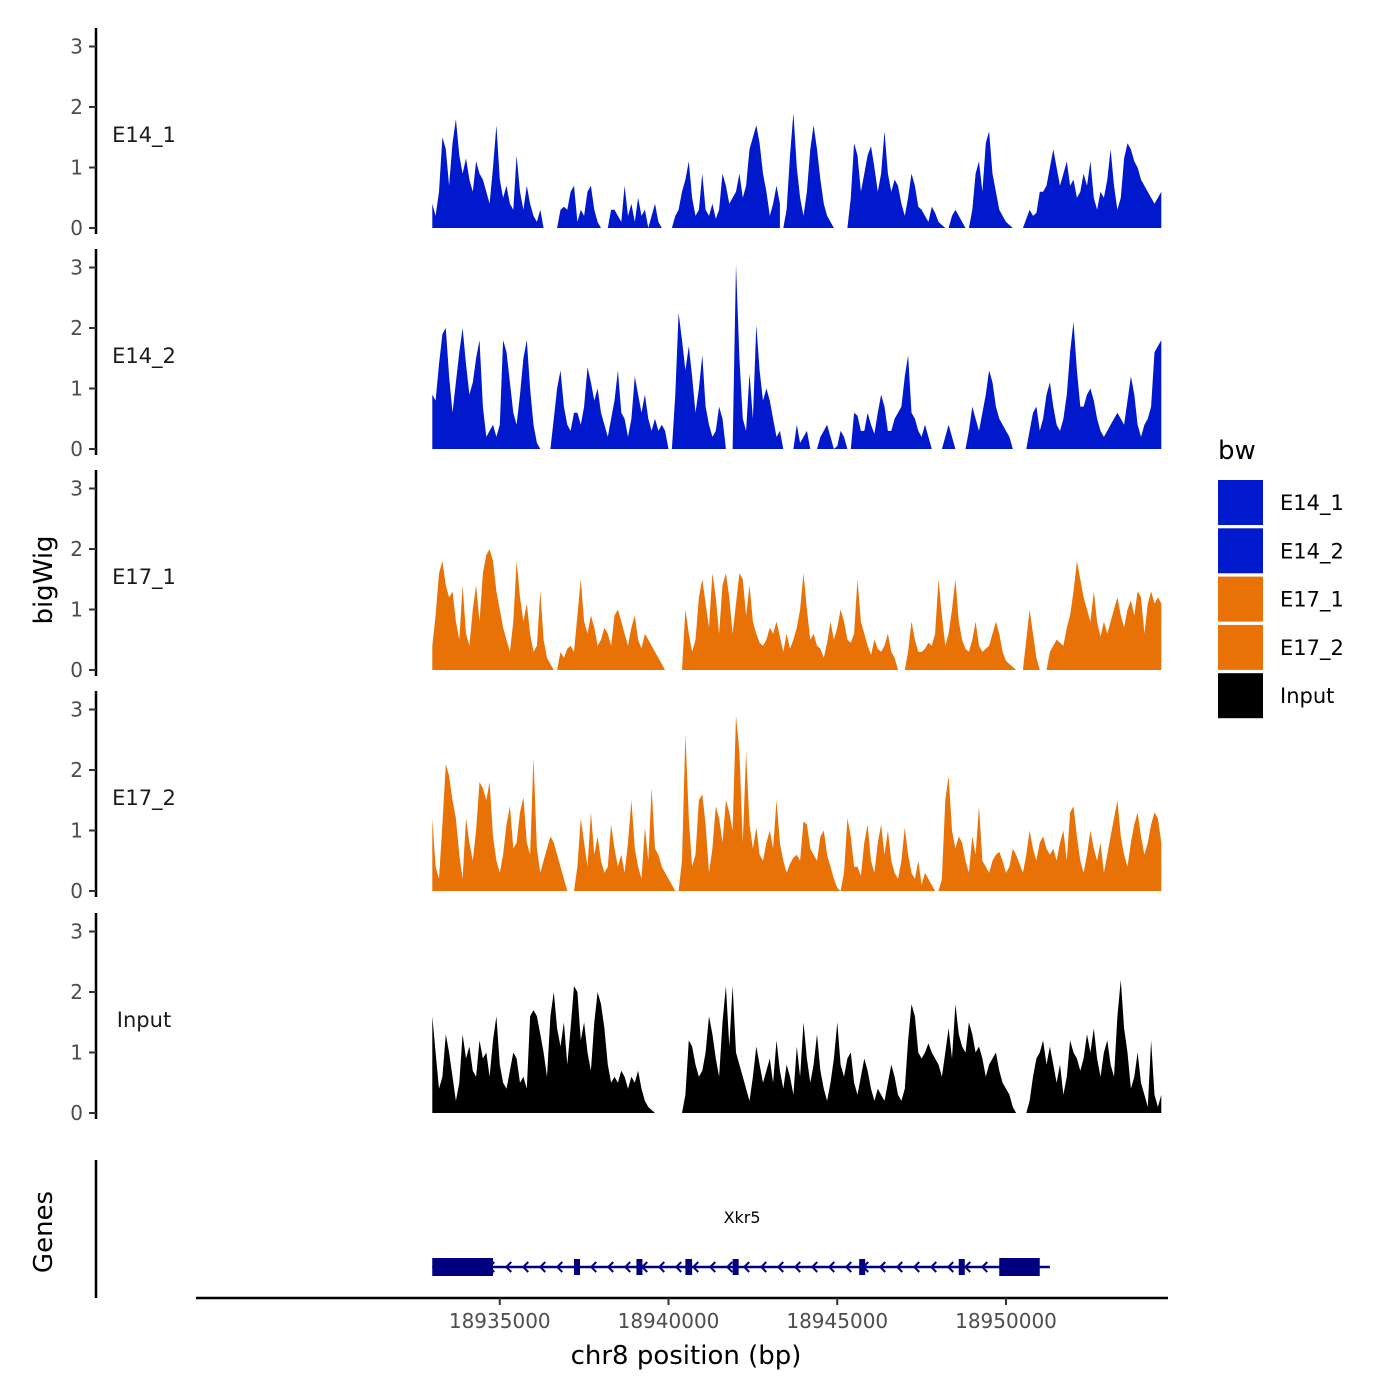  I want to click on track-input: 0 1 2 3 Input, so click(616, 1019).